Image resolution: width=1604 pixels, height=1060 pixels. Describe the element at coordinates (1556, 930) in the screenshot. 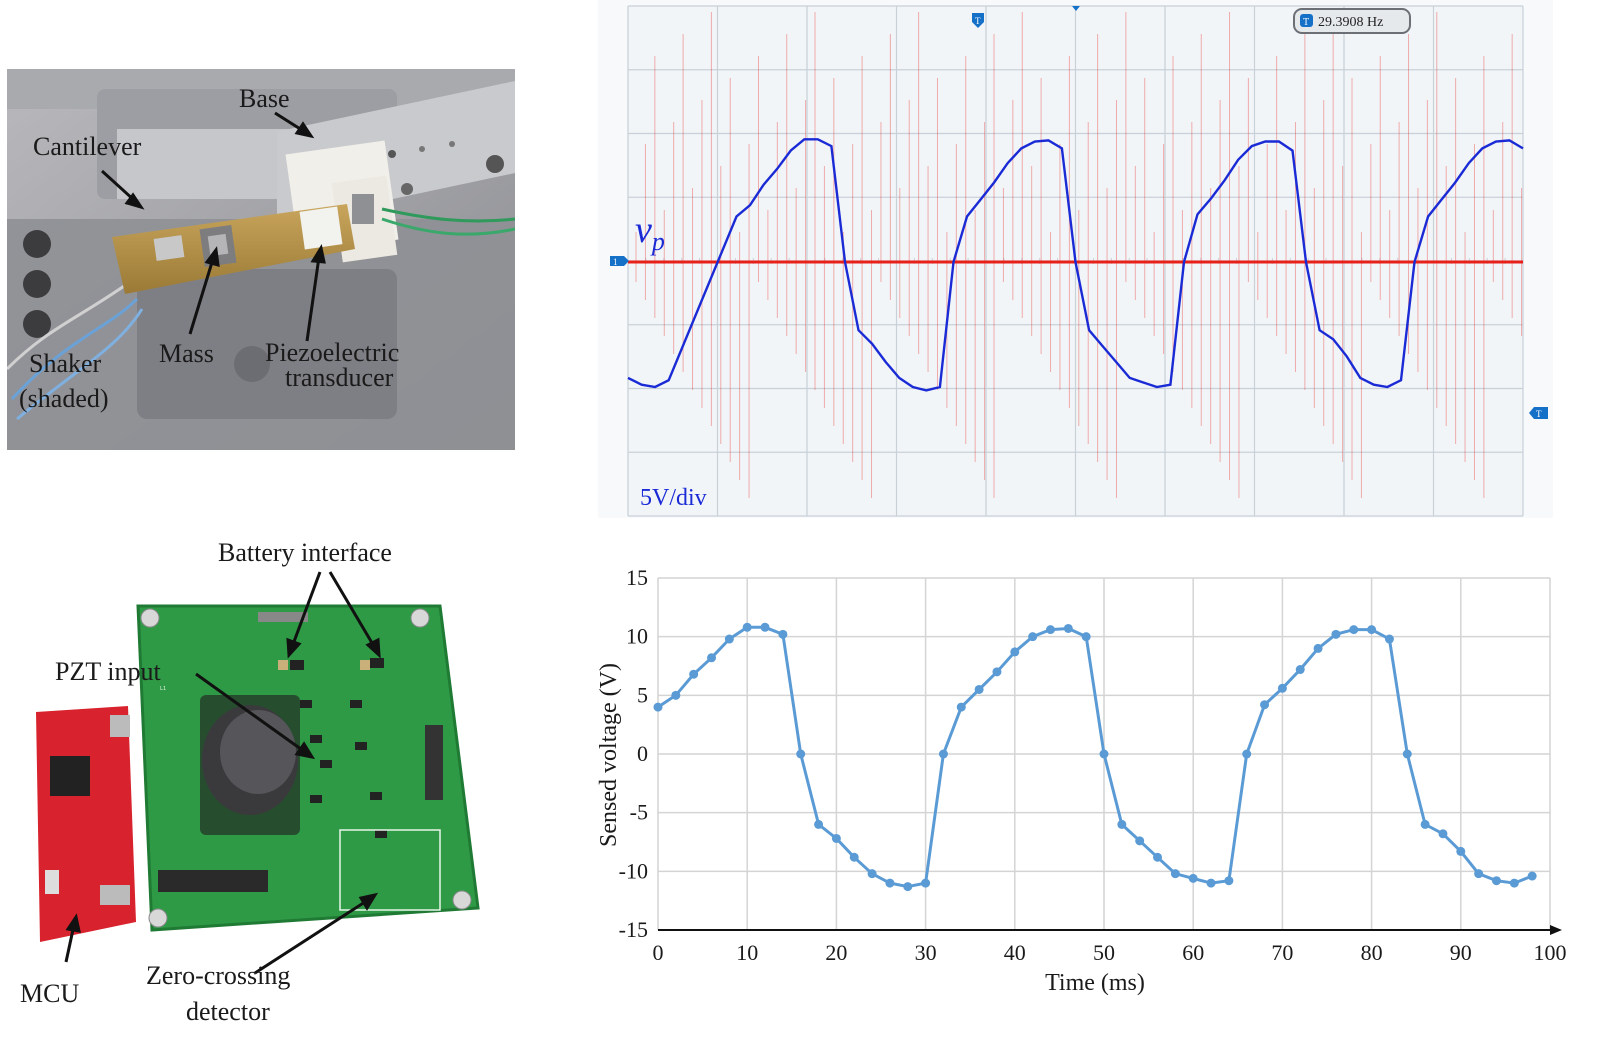

I see `x-axis-arrow` at that location.